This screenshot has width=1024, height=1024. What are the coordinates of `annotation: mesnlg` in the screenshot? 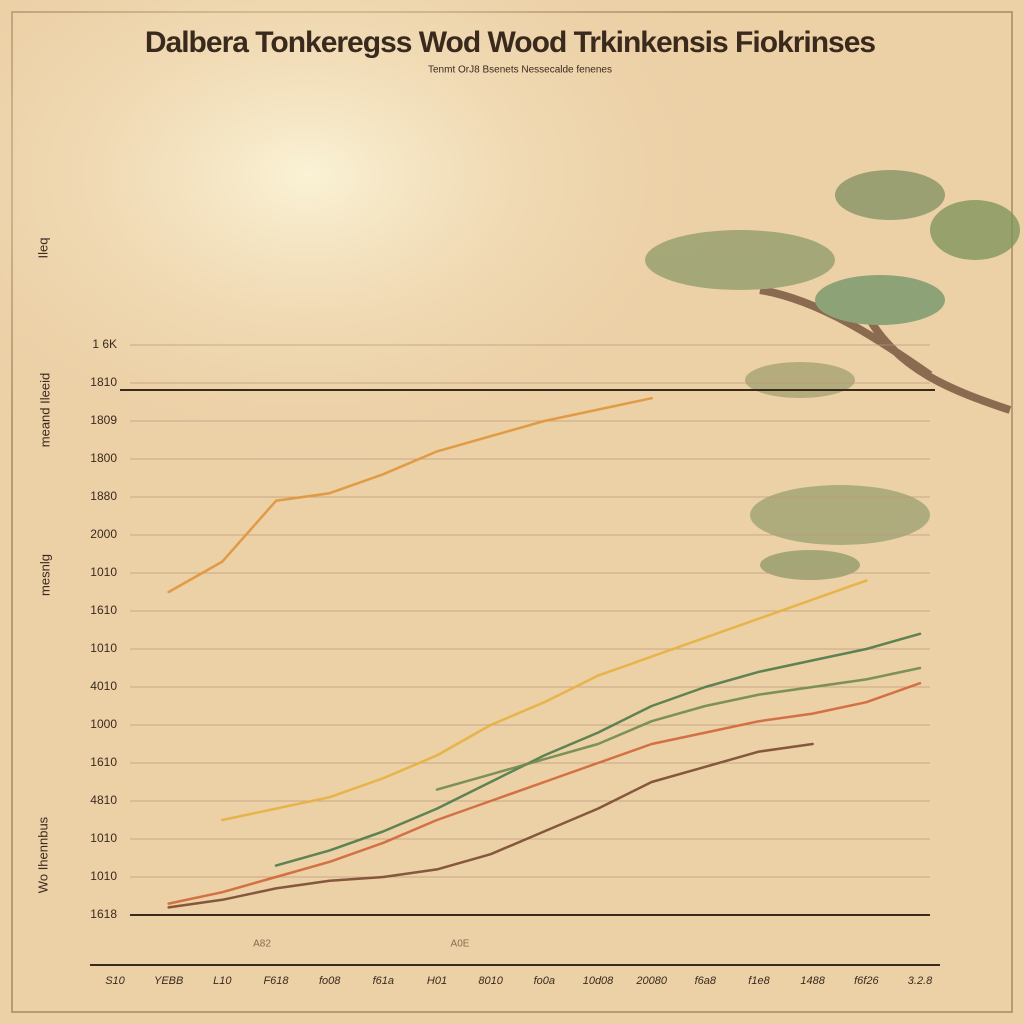 It's located at (44, 575).